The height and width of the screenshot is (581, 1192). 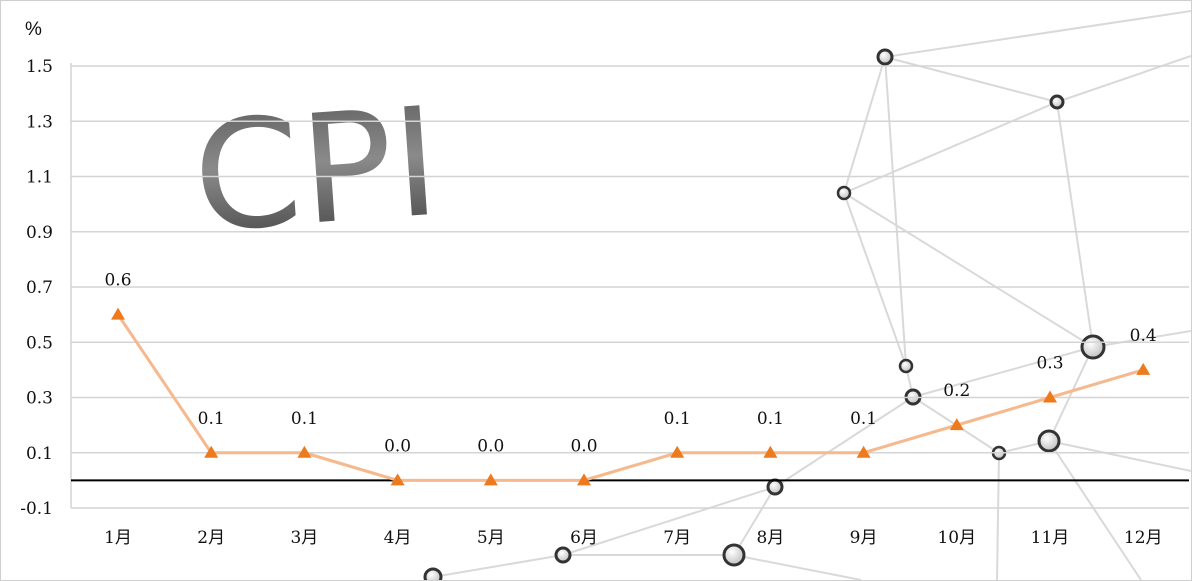 I want to click on y-tick-label: 0.1, so click(x=39, y=454).